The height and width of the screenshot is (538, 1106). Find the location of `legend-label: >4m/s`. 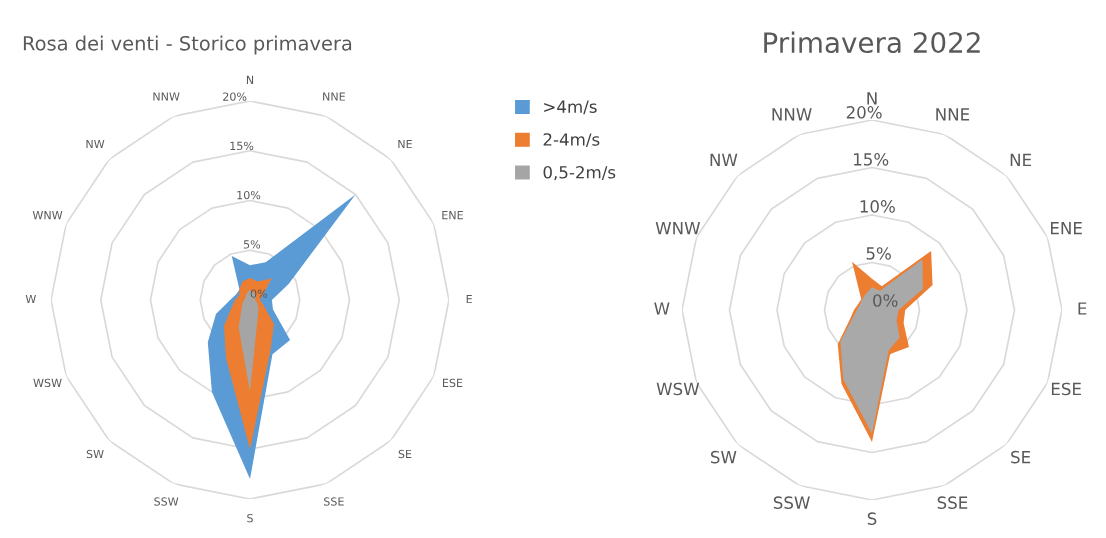

legend-label: >4m/s is located at coordinates (570, 107).